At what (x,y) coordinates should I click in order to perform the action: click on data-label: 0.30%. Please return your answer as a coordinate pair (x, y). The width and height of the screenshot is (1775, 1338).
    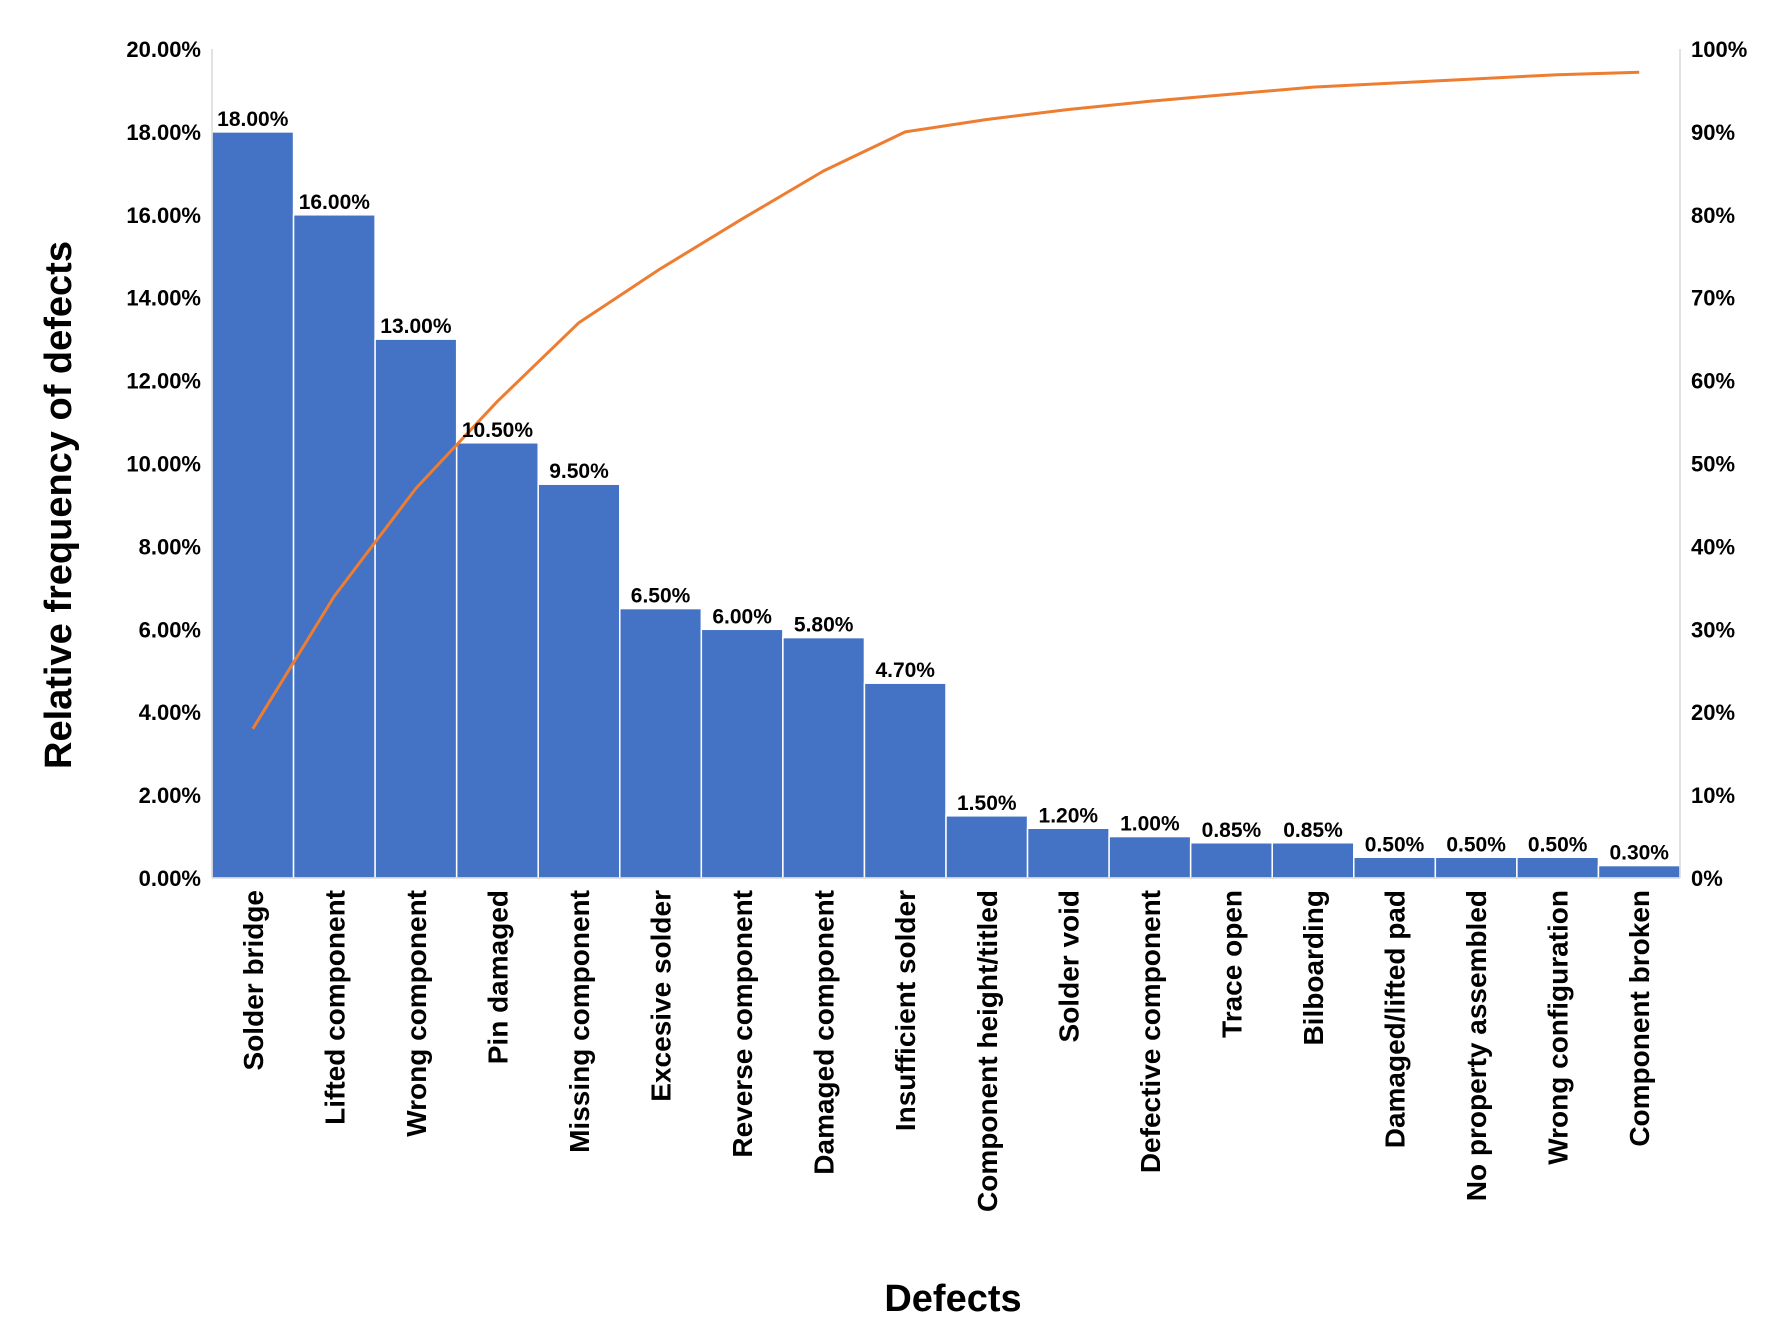
    Looking at the image, I should click on (1639, 853).